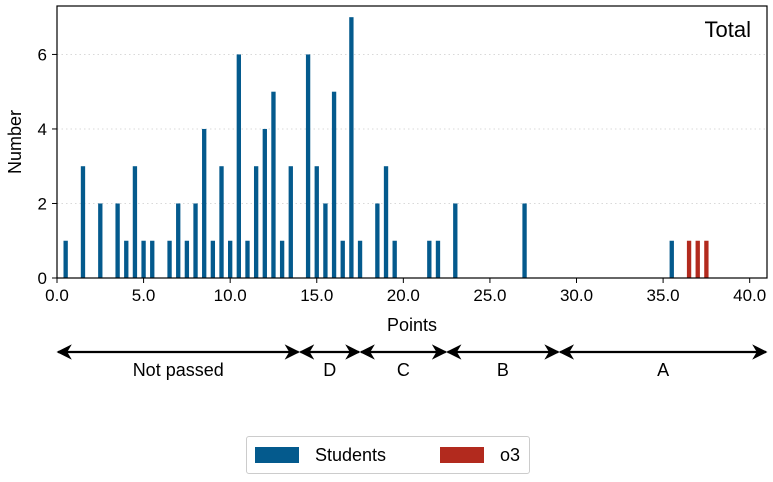  Describe the element at coordinates (230, 295) in the screenshot. I see `x-tick-label: 10.0` at that location.